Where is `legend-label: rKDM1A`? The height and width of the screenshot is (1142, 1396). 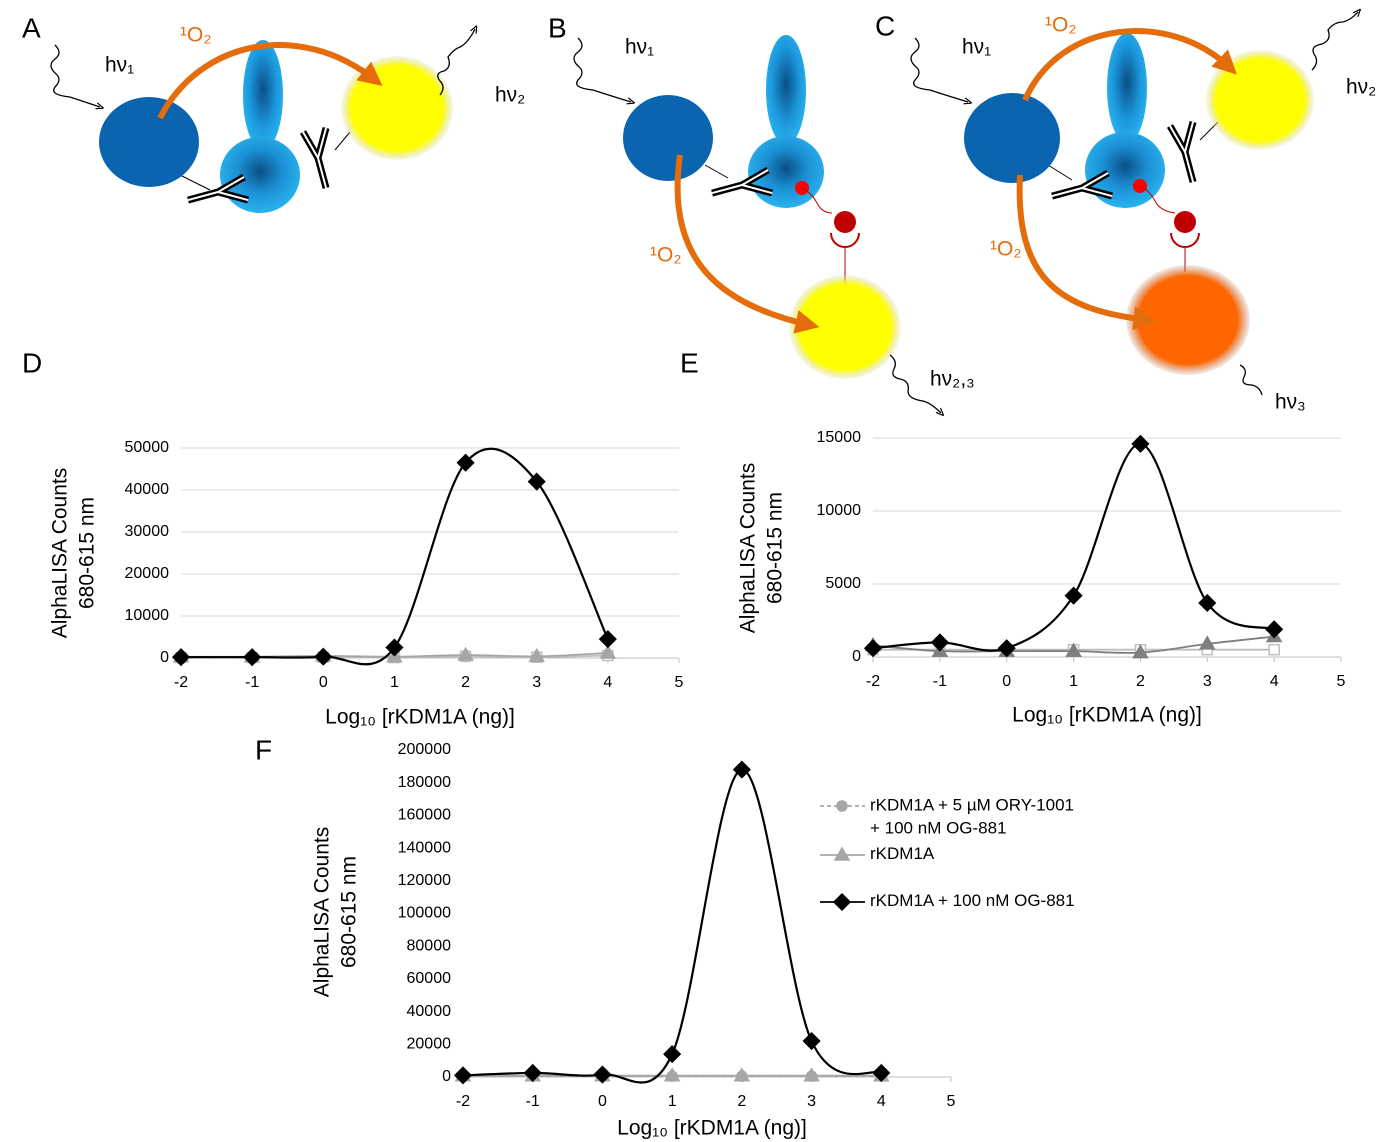 legend-label: rKDM1A is located at coordinates (902, 853).